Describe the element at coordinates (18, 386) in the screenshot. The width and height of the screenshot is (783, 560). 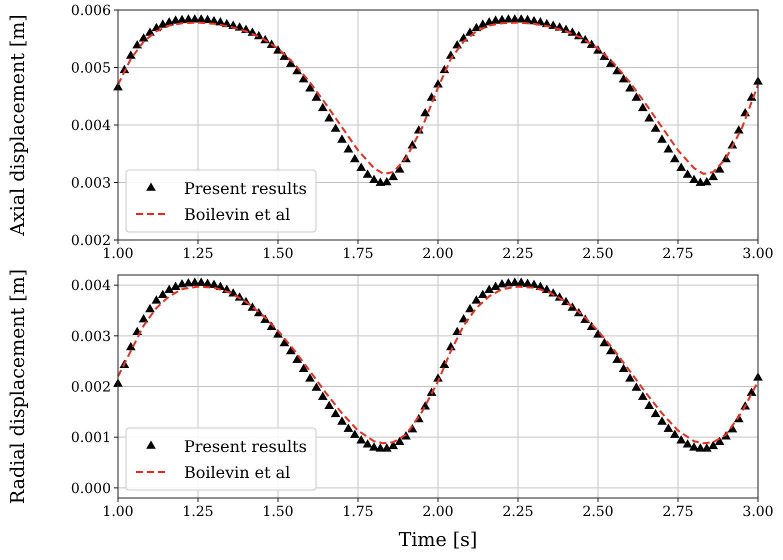
I see `y-axis-title: Radial displacement [m]` at that location.